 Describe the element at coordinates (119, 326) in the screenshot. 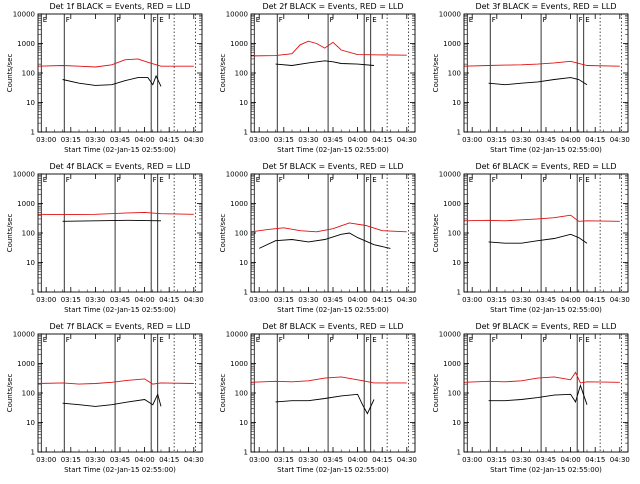

I see `panel-title: Det 7f BLACK = Events, RED = LLD` at that location.